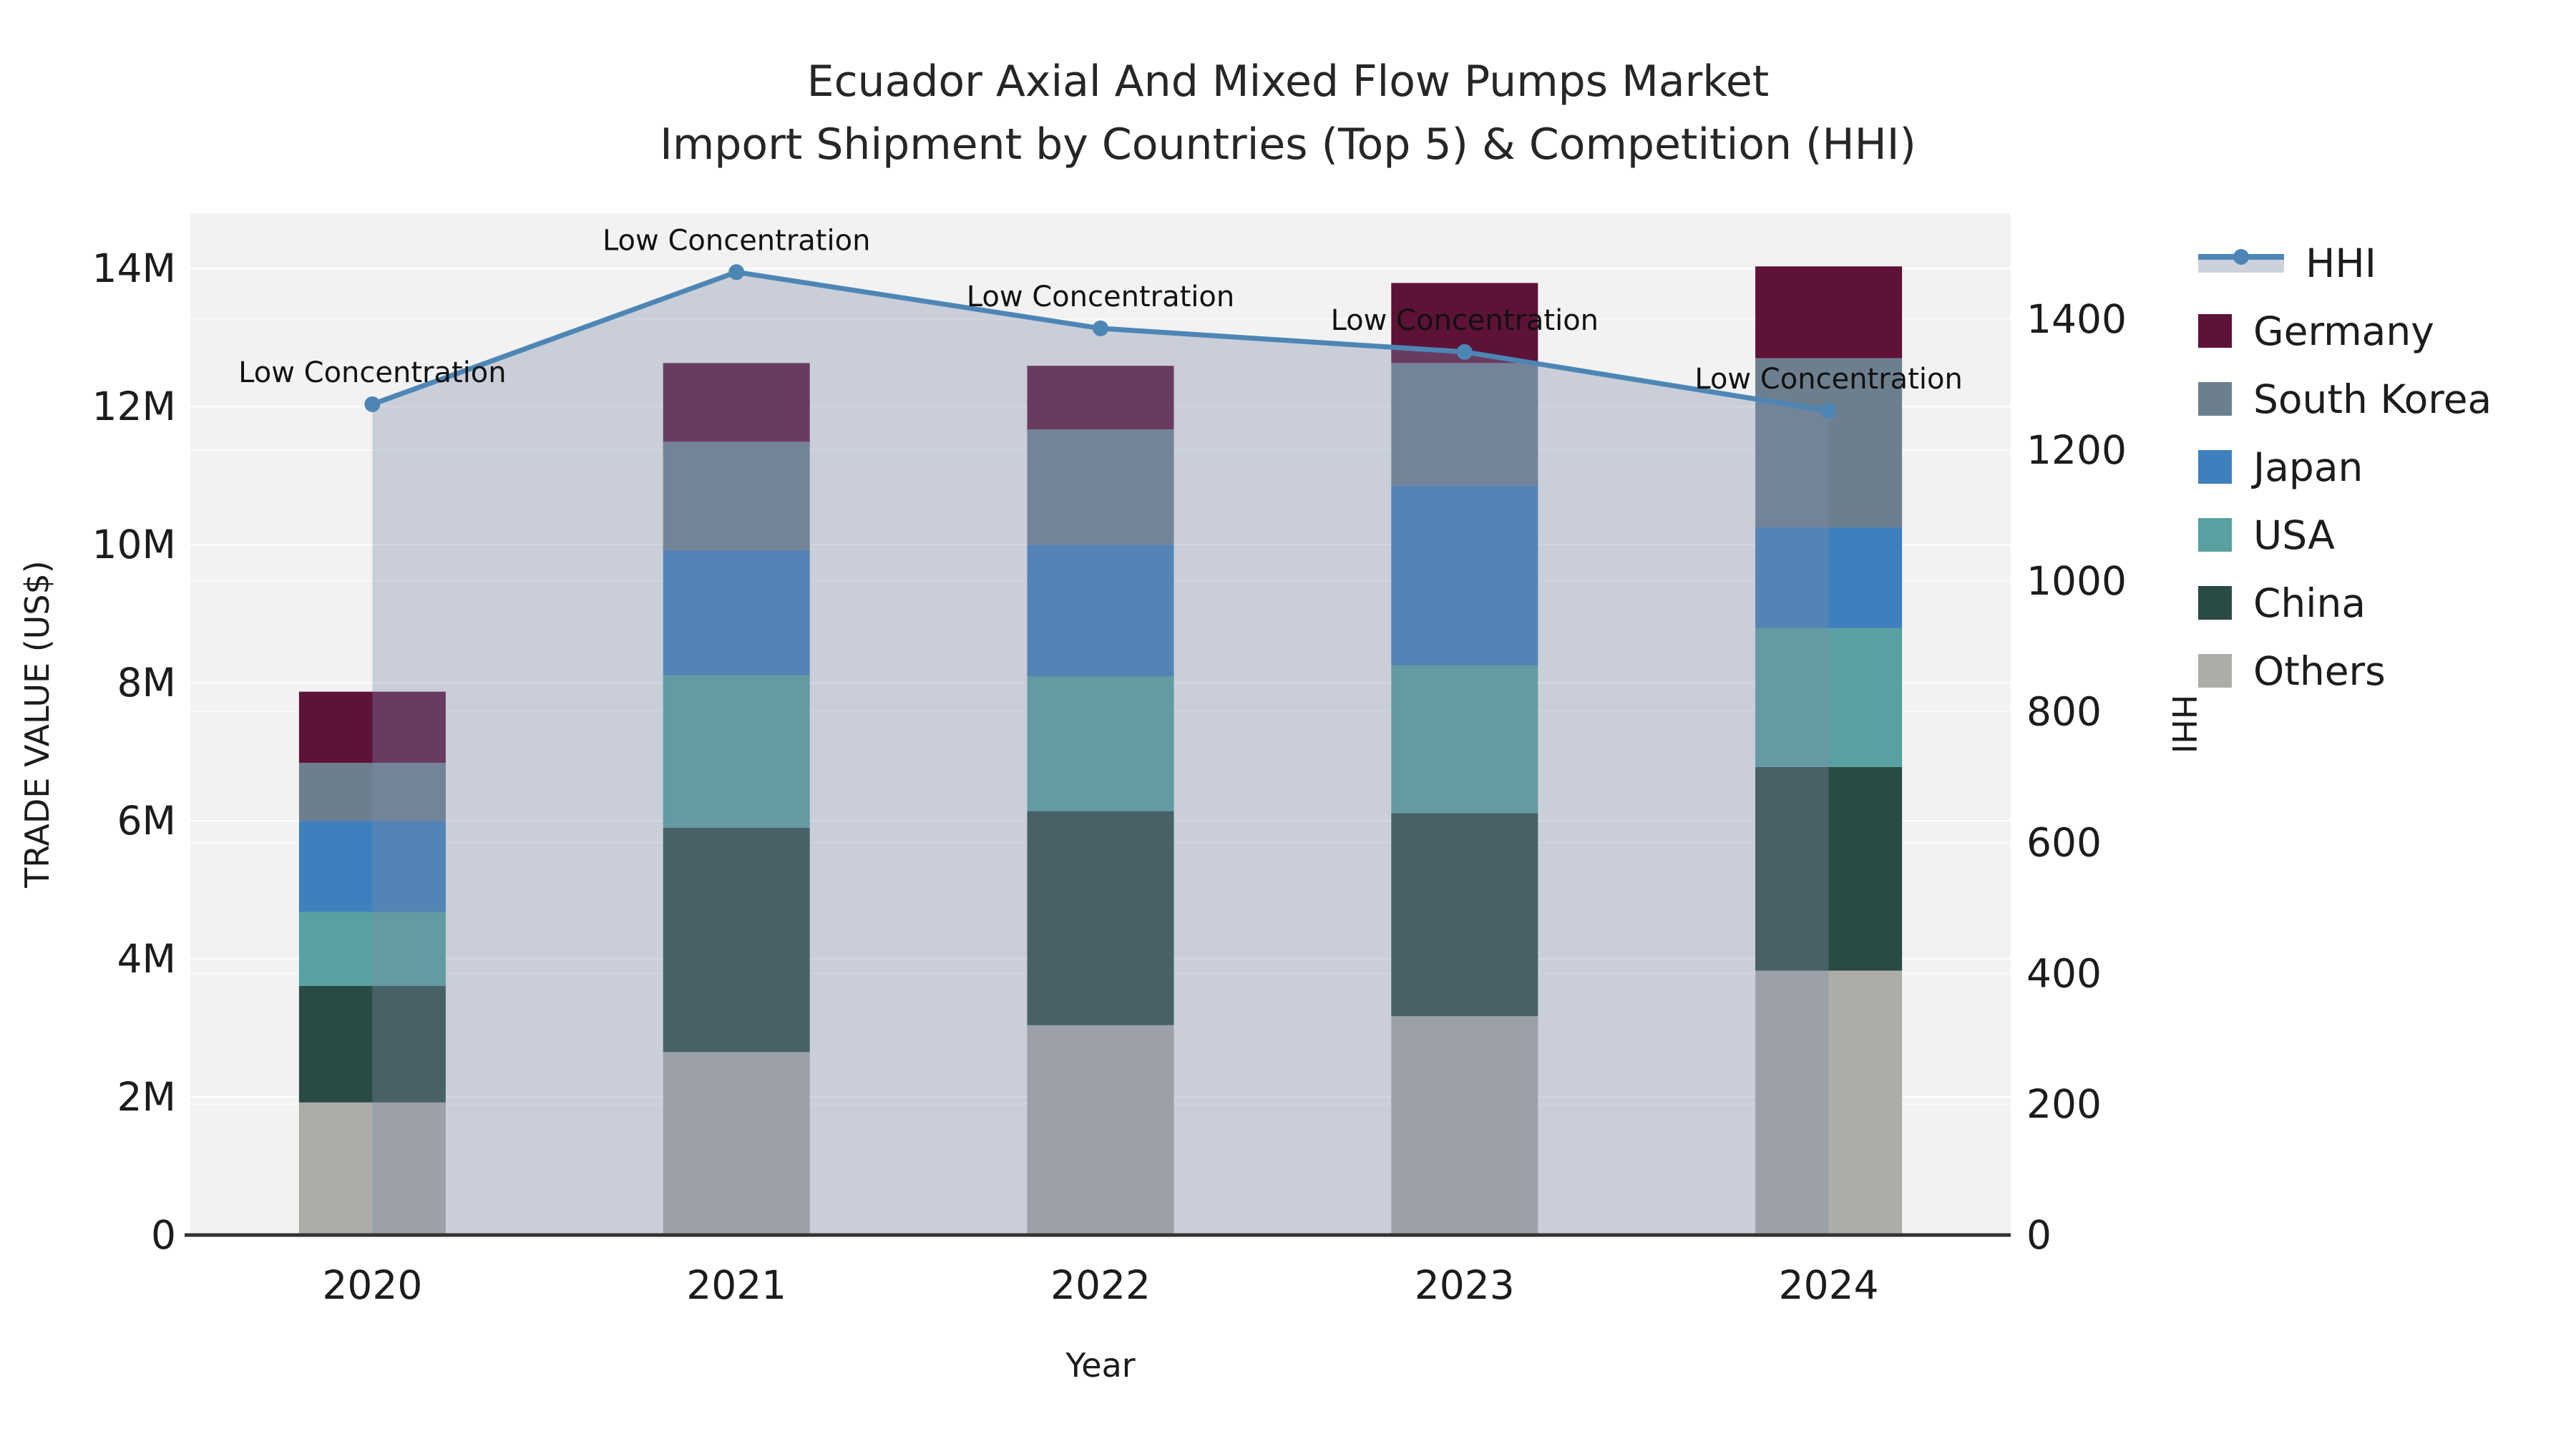 This screenshot has width=2576, height=1449. I want to click on y-right-tick-label: 1400, so click(2076, 319).